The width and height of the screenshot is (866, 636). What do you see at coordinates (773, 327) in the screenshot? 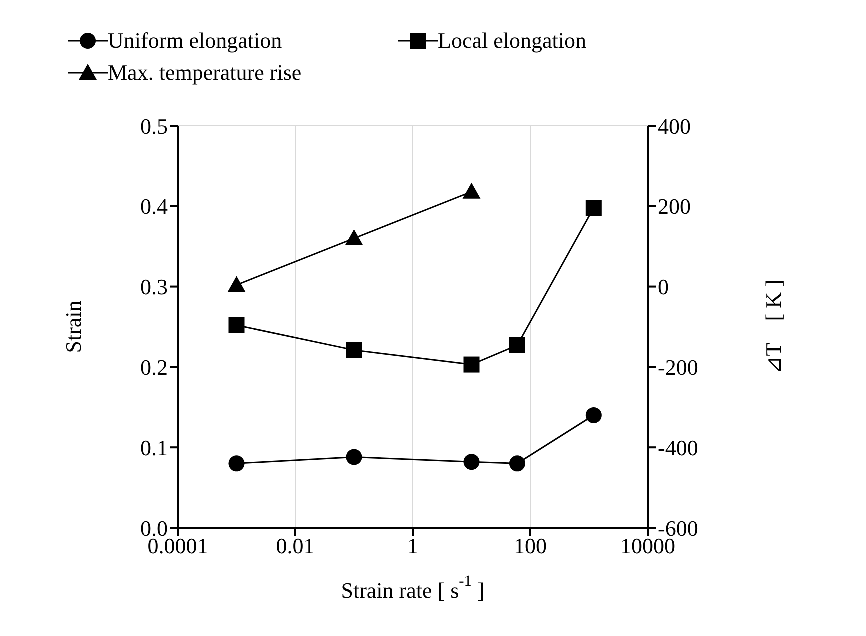
I see `y2-axis-title: ⊿T [ K ]` at bounding box center [773, 327].